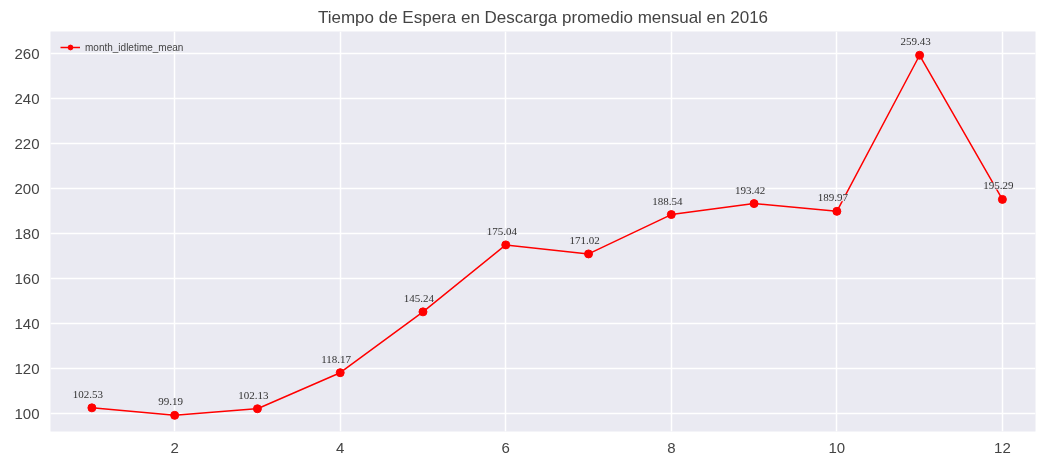 The height and width of the screenshot is (459, 1064). What do you see at coordinates (837, 447) in the screenshot?
I see `x-tick-label: 10` at bounding box center [837, 447].